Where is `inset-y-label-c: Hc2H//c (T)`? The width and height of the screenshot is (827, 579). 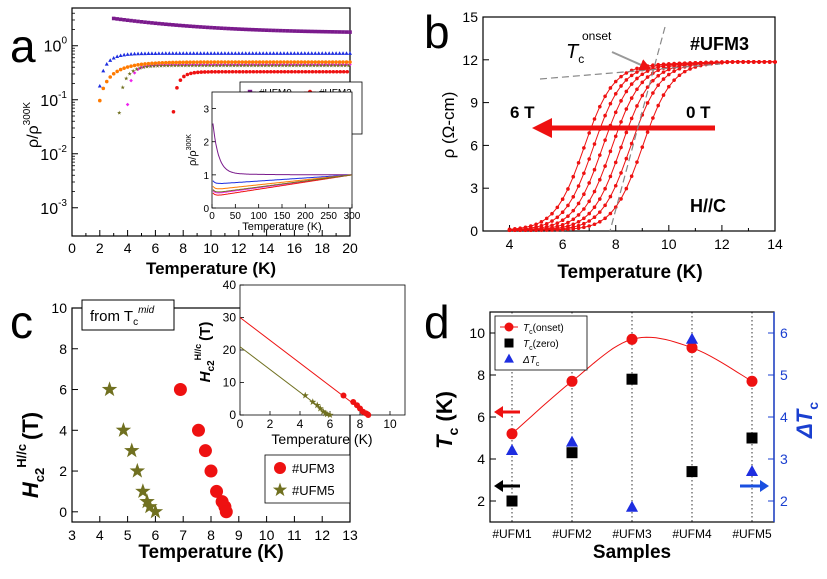 inset-y-label-c: Hc2H//c (T) is located at coordinates (205, 352).